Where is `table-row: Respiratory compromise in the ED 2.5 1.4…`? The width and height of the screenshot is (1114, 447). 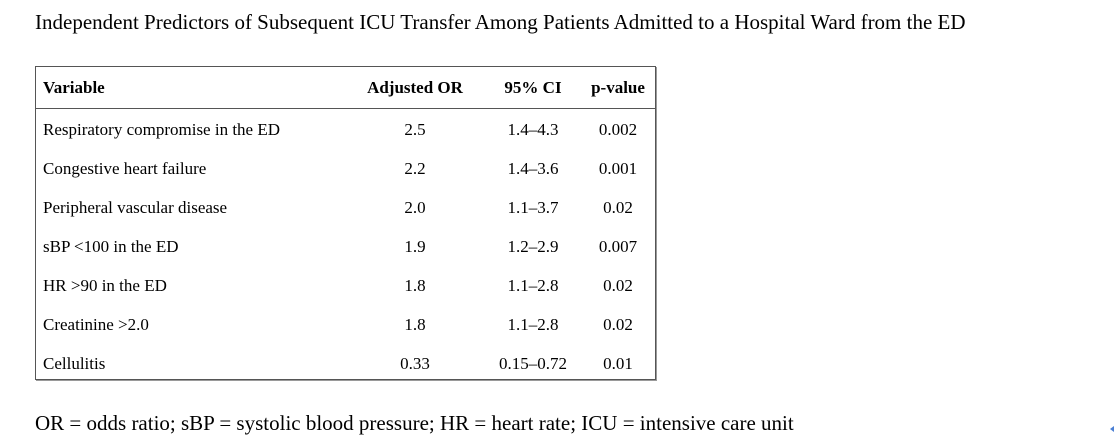
table-row: Respiratory compromise in the ED 2.5 1.4… is located at coordinates (345, 129).